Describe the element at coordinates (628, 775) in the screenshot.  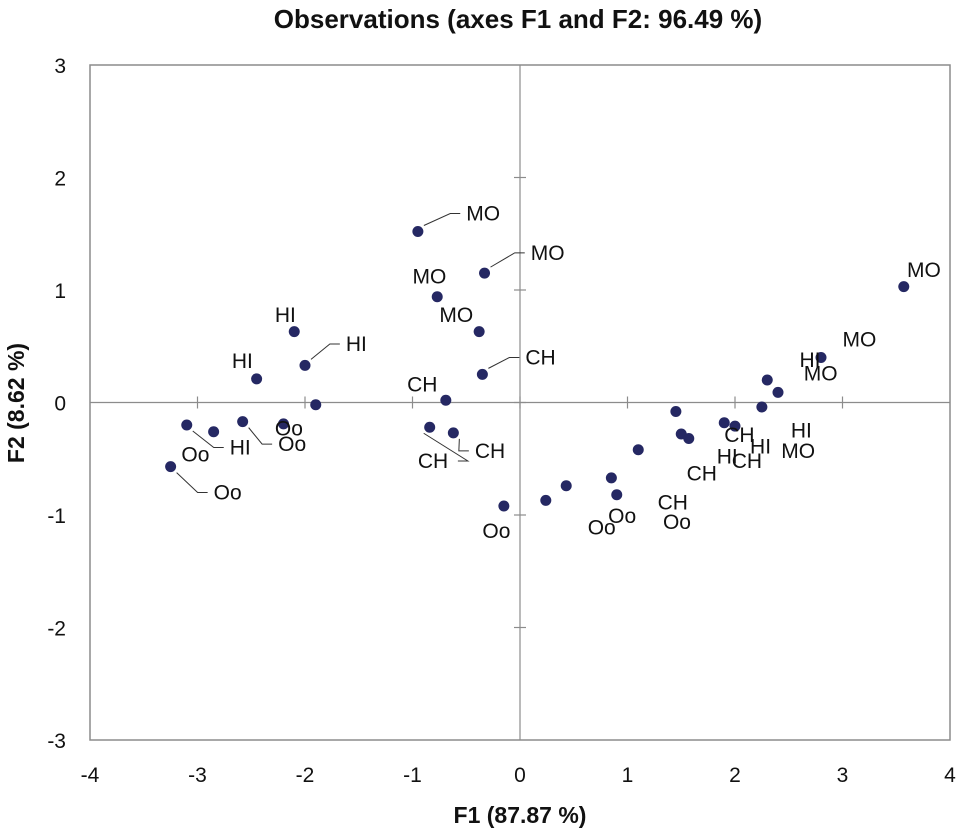
I see `x-tick-label: 1` at that location.